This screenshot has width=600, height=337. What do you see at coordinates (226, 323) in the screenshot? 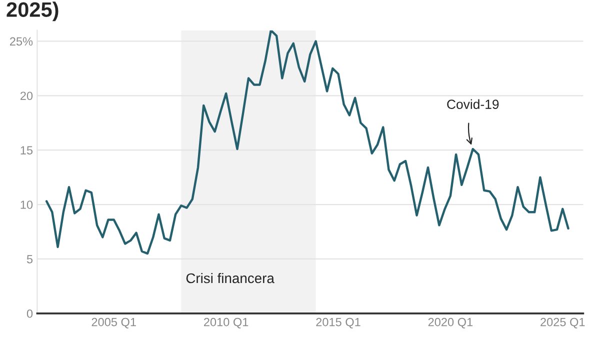
I see `x-tick-label: 2010 Q1` at bounding box center [226, 323].